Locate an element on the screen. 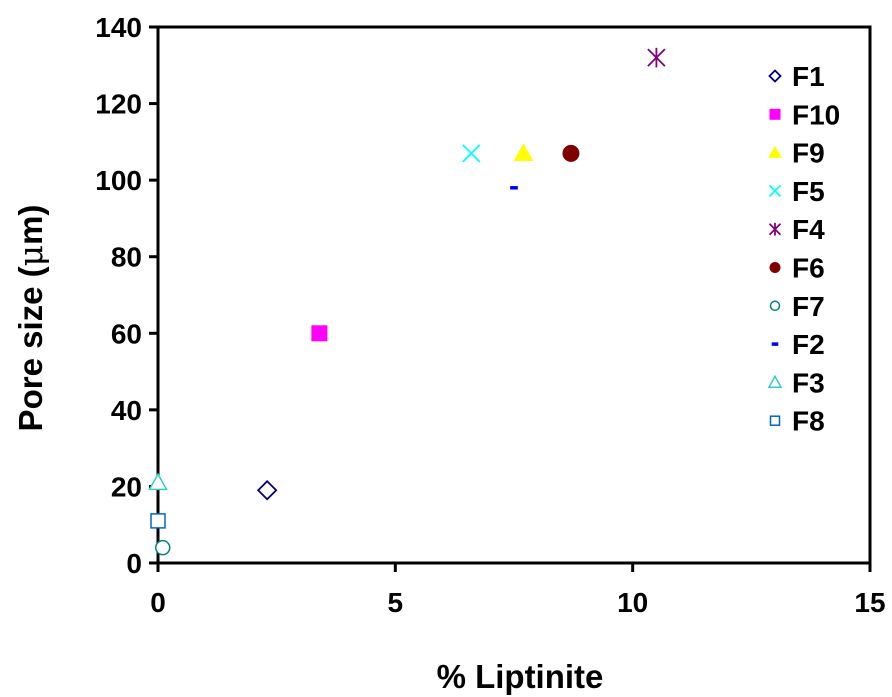 This screenshot has height=697, width=892. legend-entry-f3: F3 is located at coordinates (796, 382).